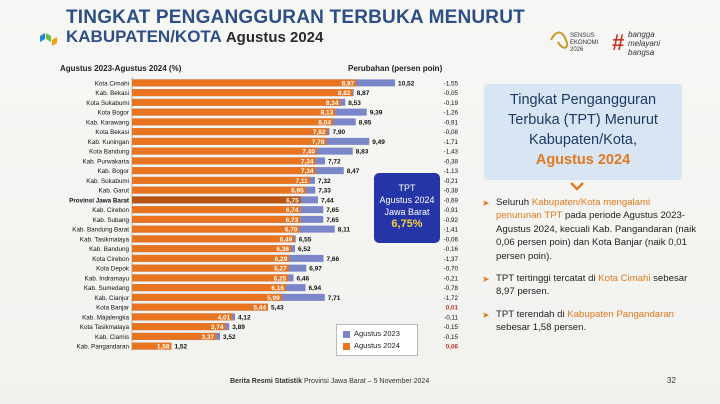 The image size is (720, 404). Describe the element at coordinates (259, 308) in the screenshot. I see `data-label-2024: 5,44` at that location.